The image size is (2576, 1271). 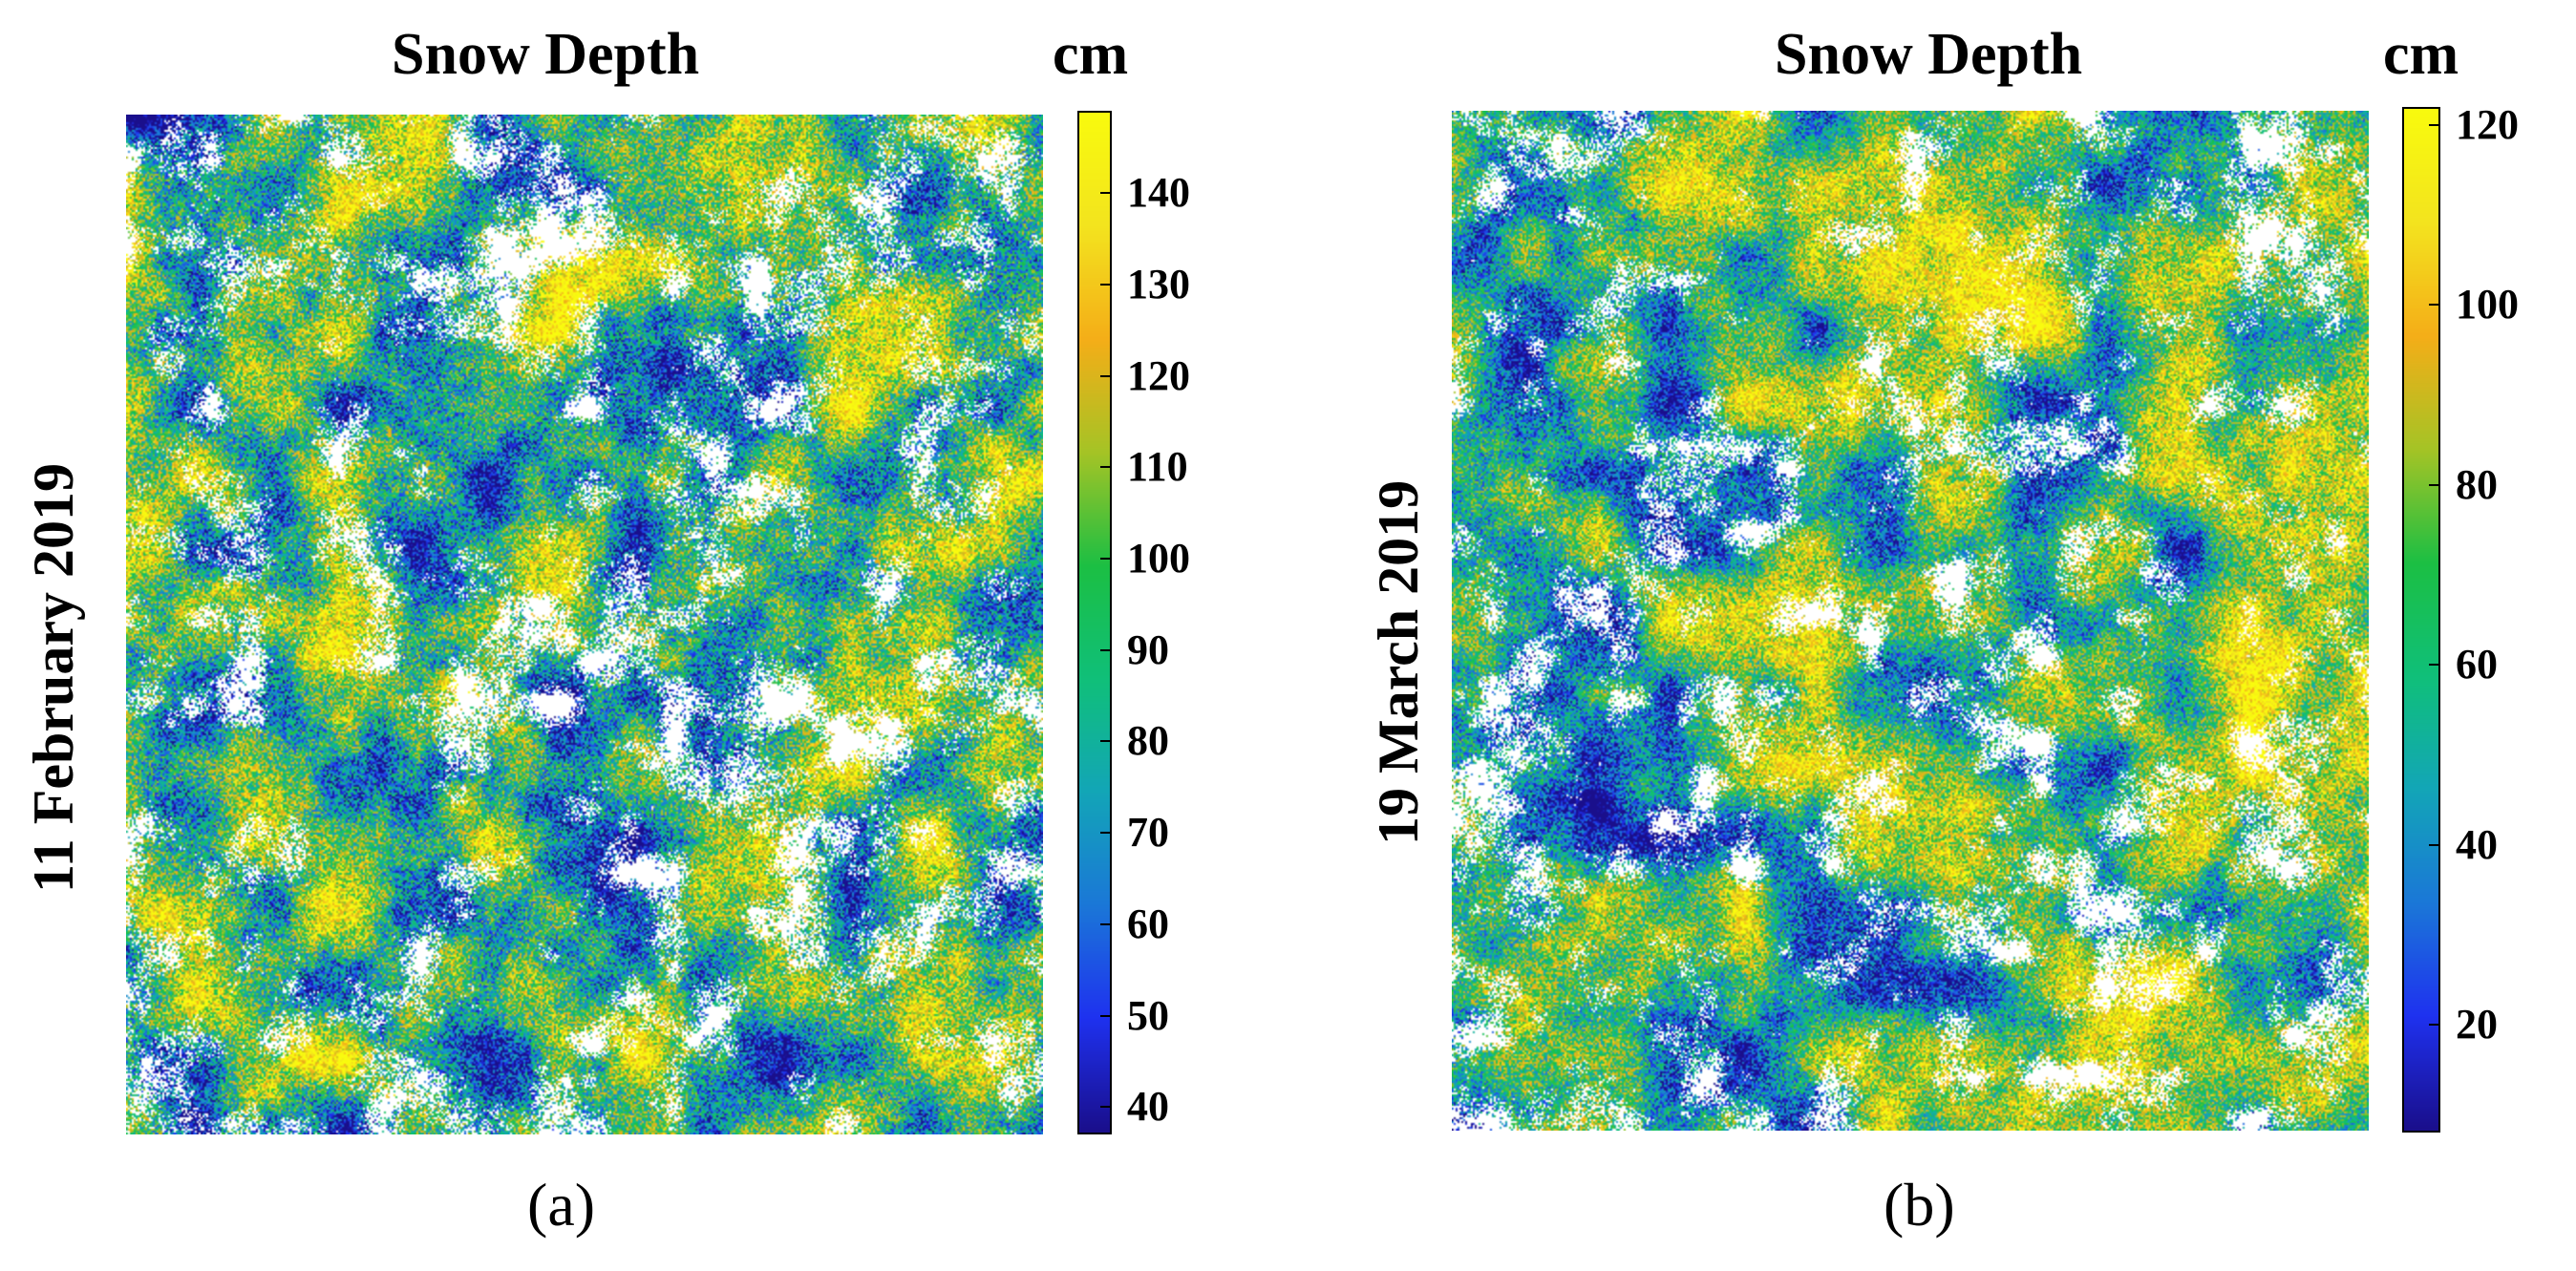 What do you see at coordinates (561, 1205) in the screenshot?
I see `panel-label: (a)` at bounding box center [561, 1205].